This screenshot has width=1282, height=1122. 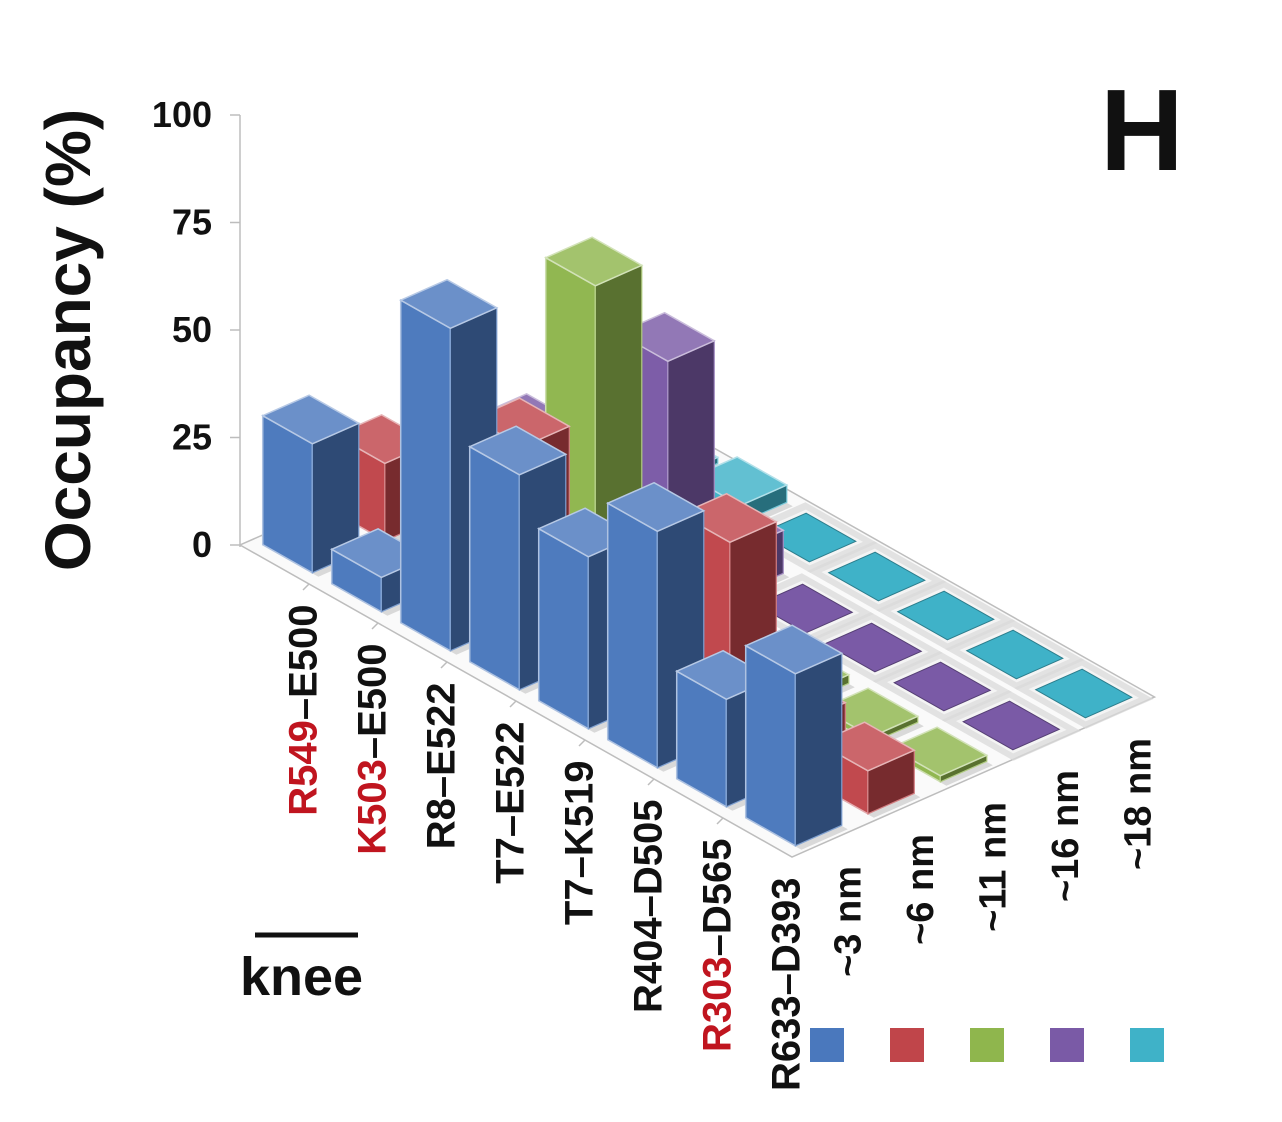 What do you see at coordinates (304, 710) in the screenshot?
I see `pair-label: R549–E500` at bounding box center [304, 710].